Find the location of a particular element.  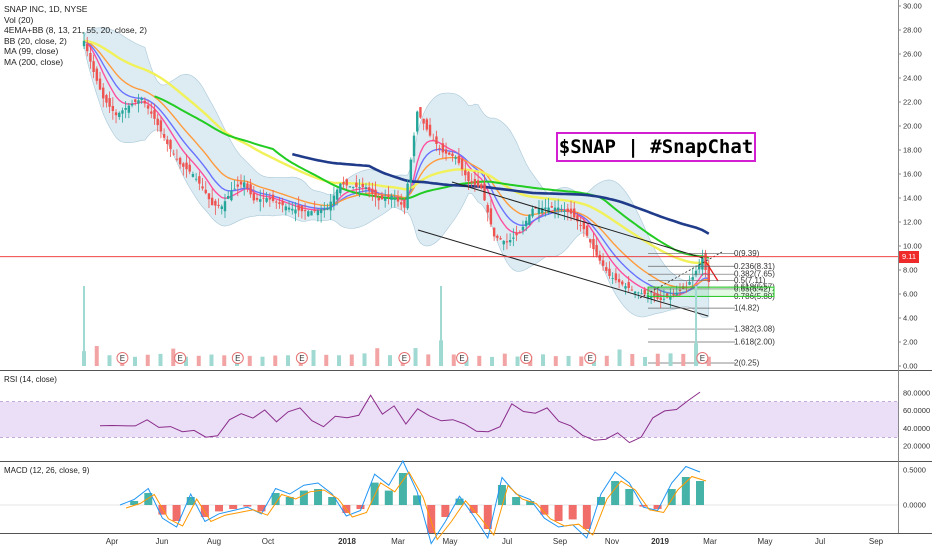

fib-level-label: 1.382(3.08) is located at coordinates (754, 329).